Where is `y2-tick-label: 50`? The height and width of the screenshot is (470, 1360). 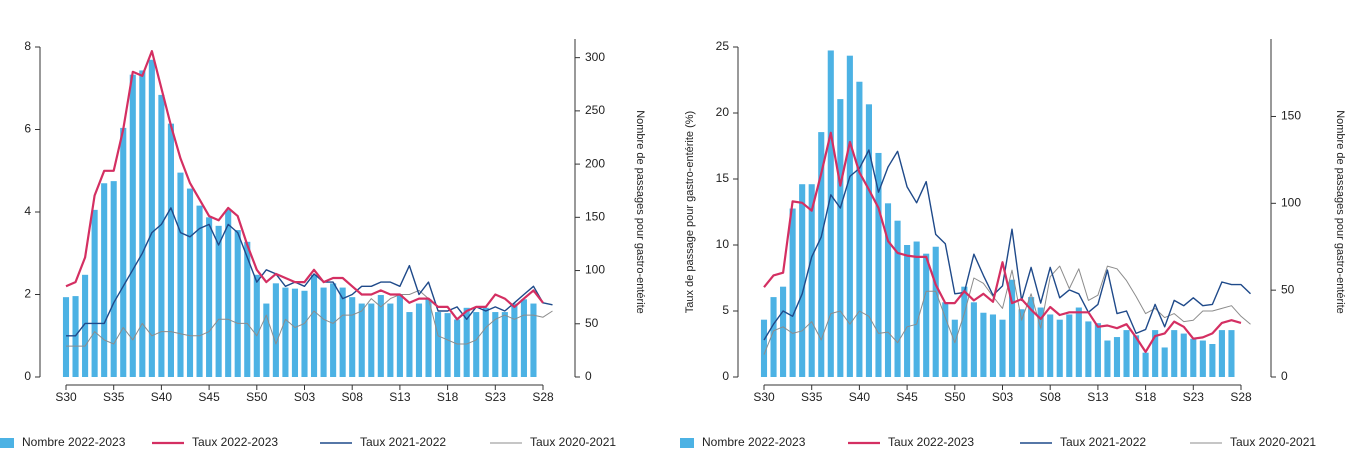 y2-tick-label: 50 is located at coordinates (592, 323).